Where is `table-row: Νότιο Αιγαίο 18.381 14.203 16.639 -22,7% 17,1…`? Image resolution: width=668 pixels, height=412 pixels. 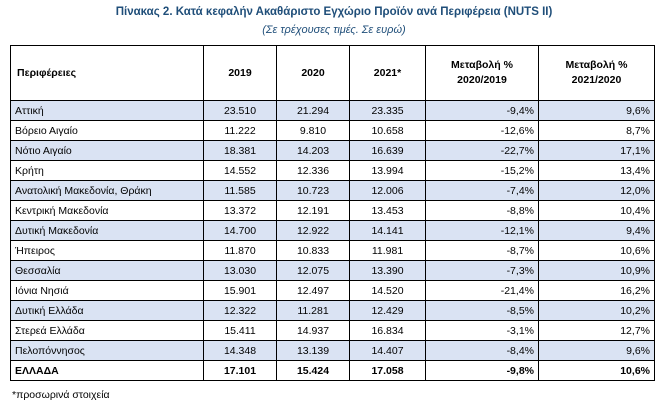
table-row: Νότιο Αιγαίο 18.381 14.203 16.639 -22,7% 17,1… is located at coordinates (332, 150).